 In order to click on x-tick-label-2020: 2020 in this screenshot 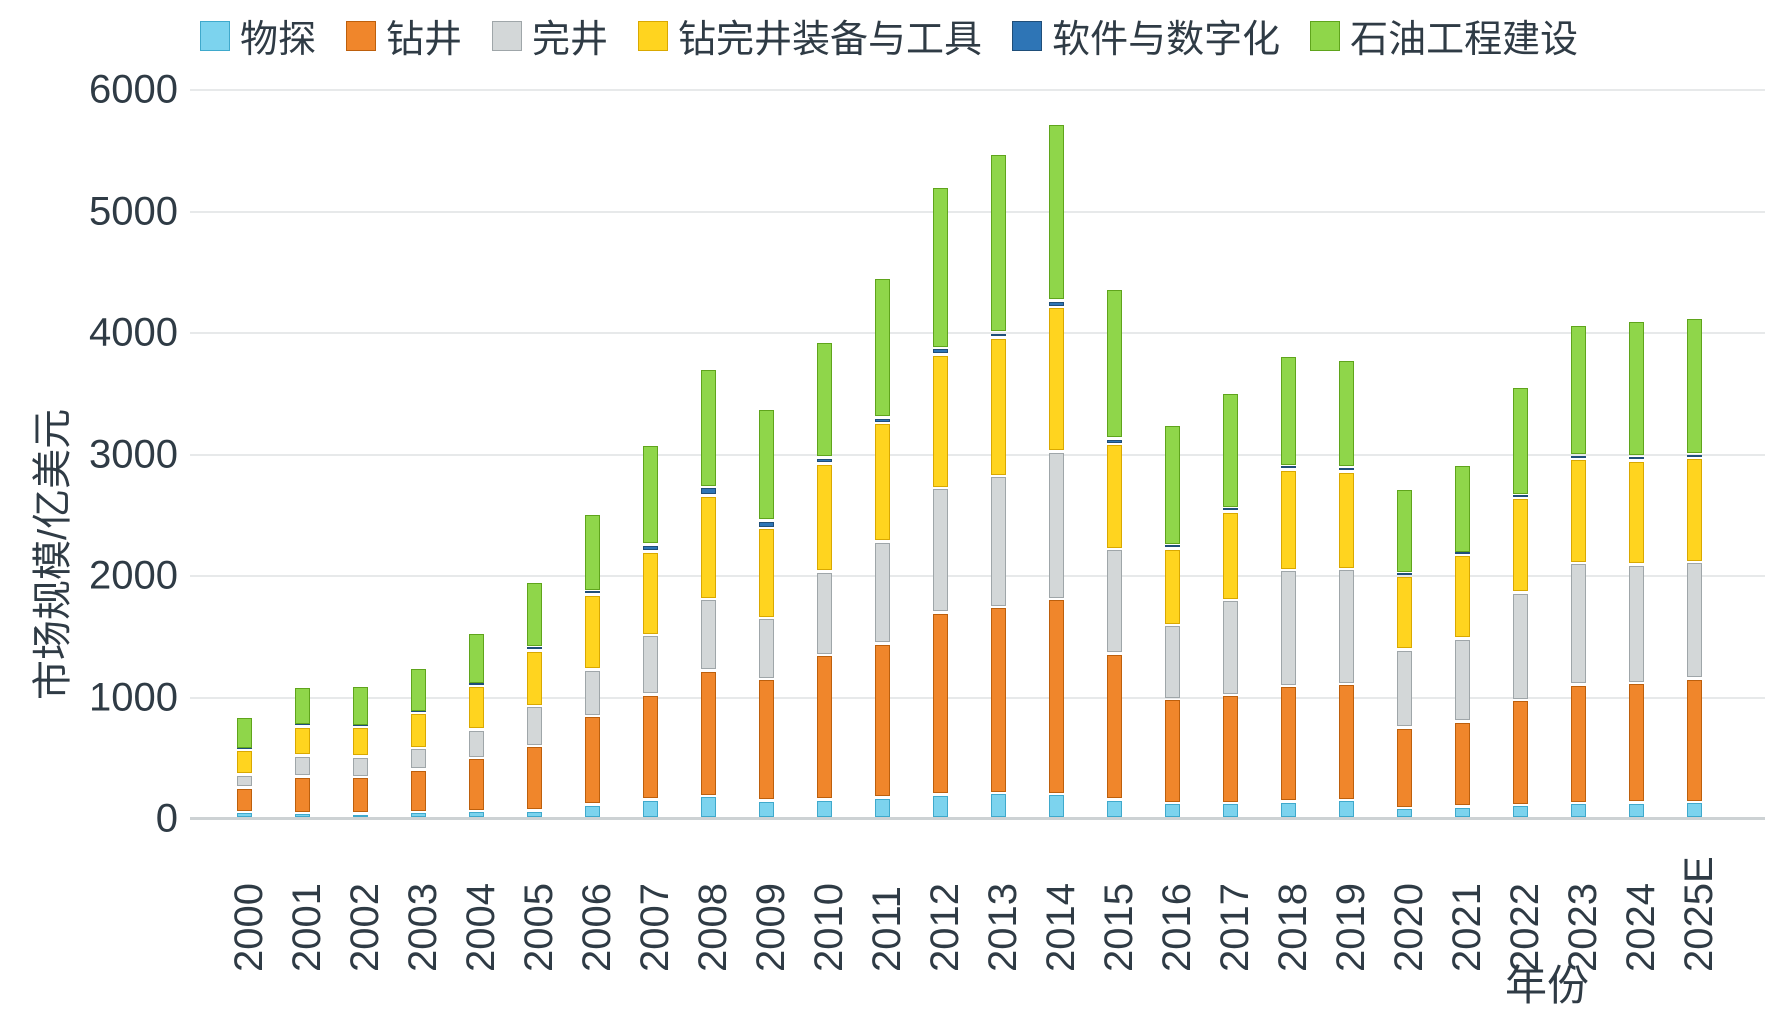, I will do `click(1408, 927)`.